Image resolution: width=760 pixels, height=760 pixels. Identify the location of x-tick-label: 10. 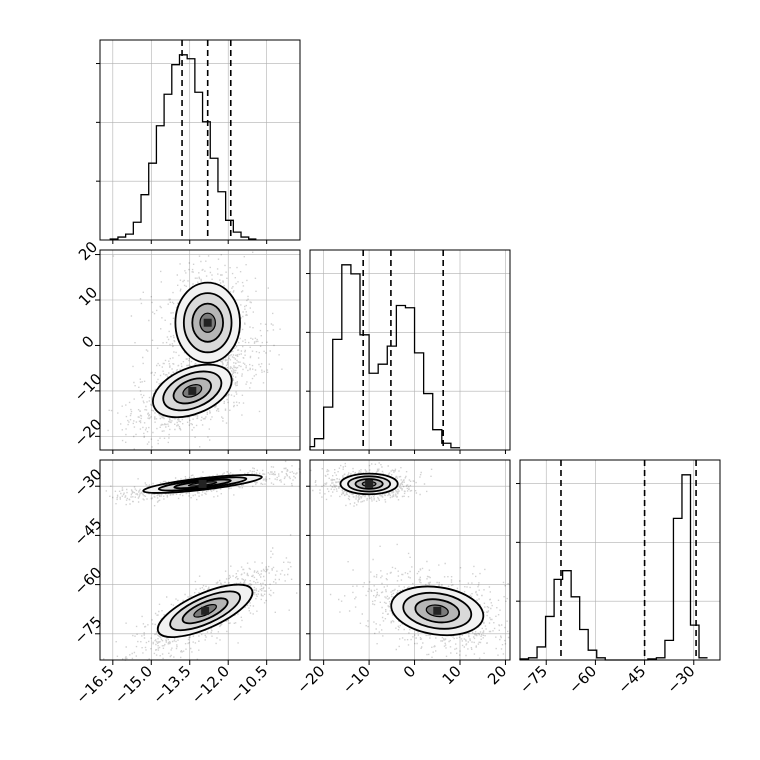
(452, 675).